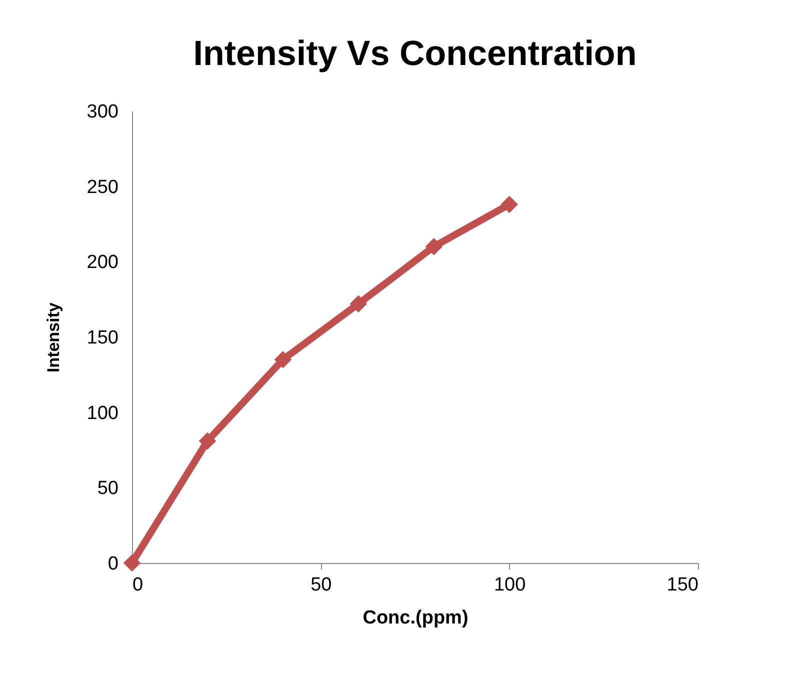  Describe the element at coordinates (682, 585) in the screenshot. I see `x-tick-label: 150` at that location.